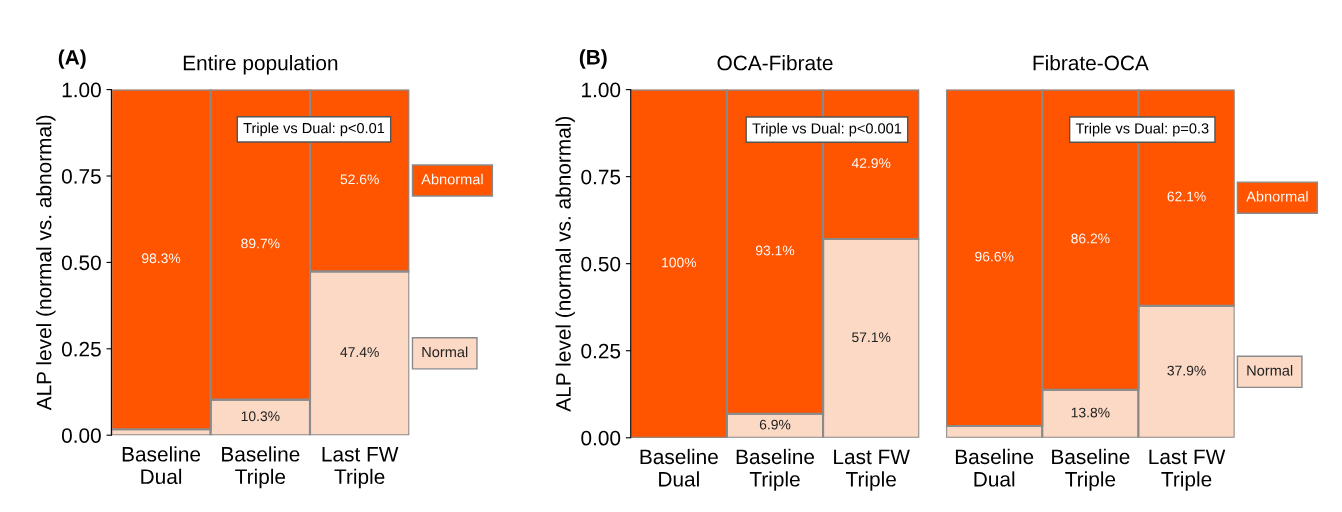 The height and width of the screenshot is (512, 1342). I want to click on text: (B), so click(593, 59).